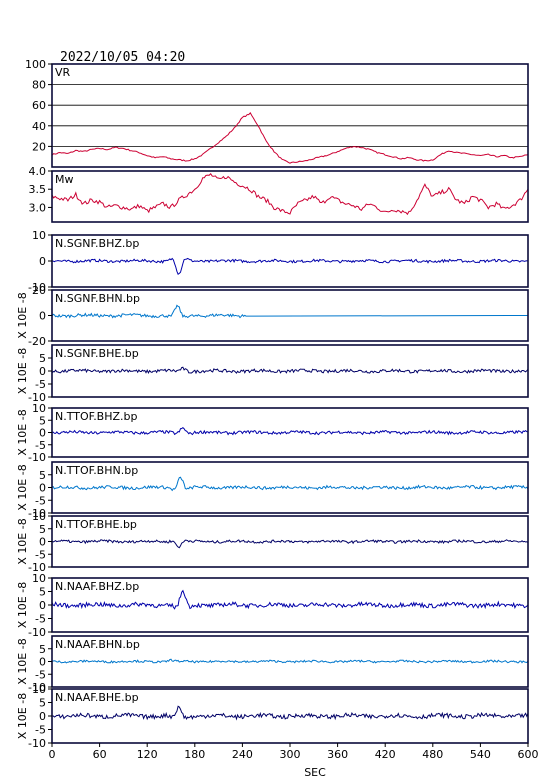  Describe the element at coordinates (100, 754) in the screenshot. I see `x-tick-label: 60` at that location.